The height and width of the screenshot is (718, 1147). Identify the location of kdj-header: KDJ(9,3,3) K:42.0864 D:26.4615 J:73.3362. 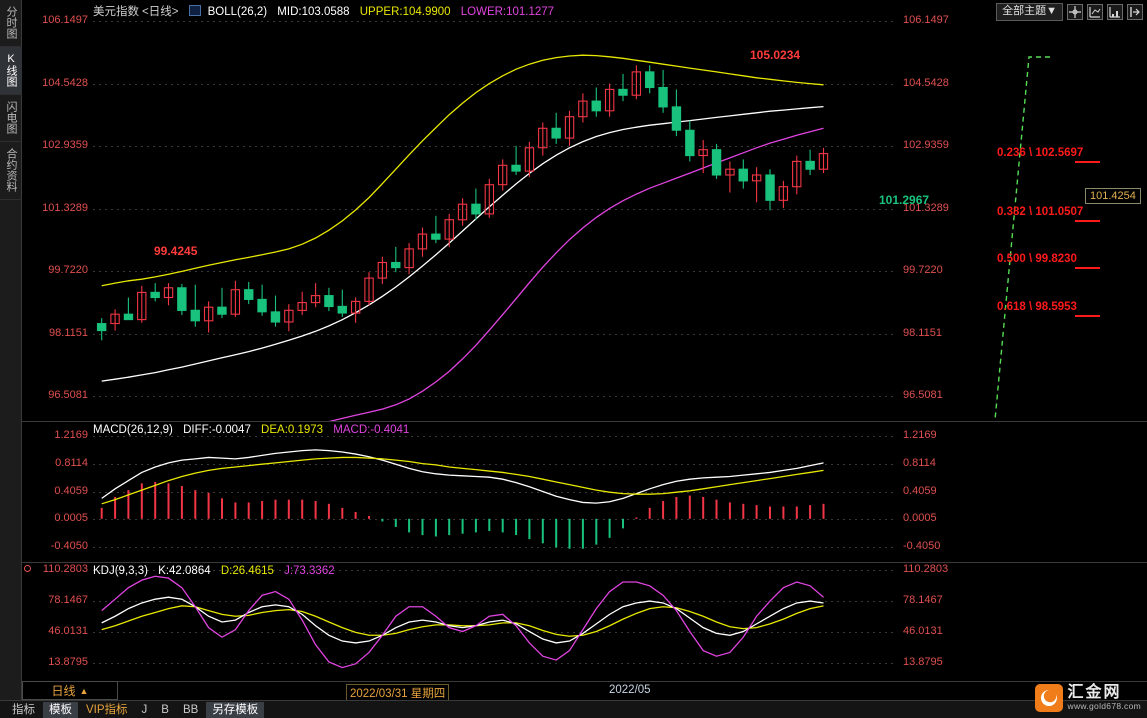
(217, 571).